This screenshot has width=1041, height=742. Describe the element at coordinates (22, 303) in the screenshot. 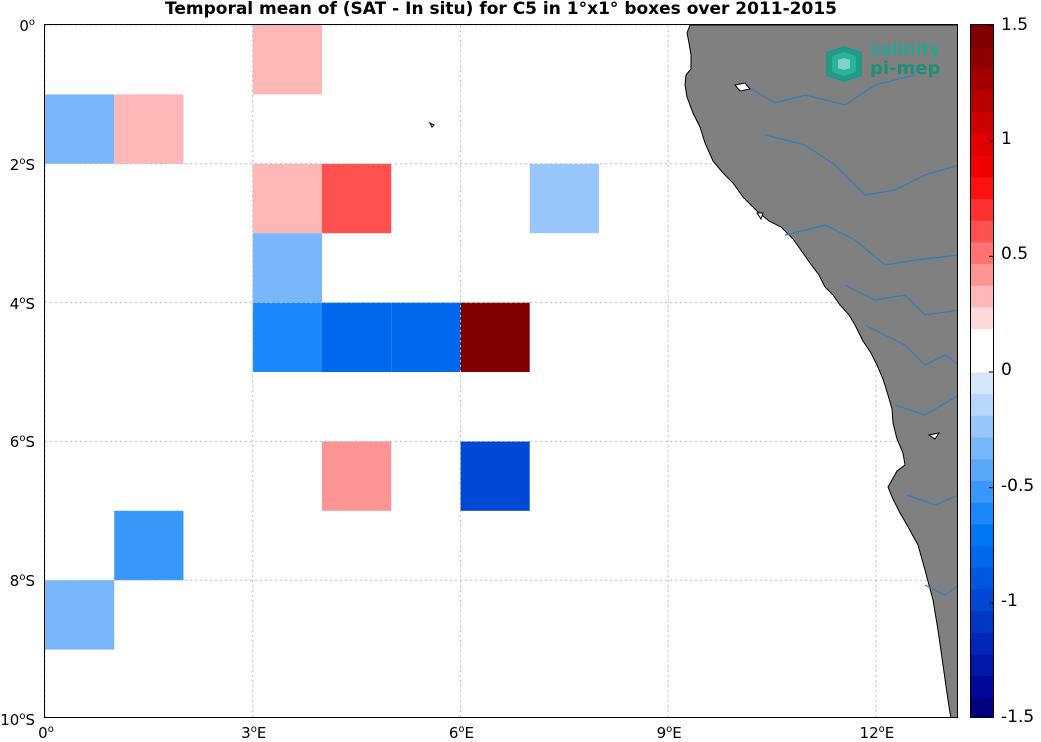

I see `y-tick-label: 4oS` at that location.